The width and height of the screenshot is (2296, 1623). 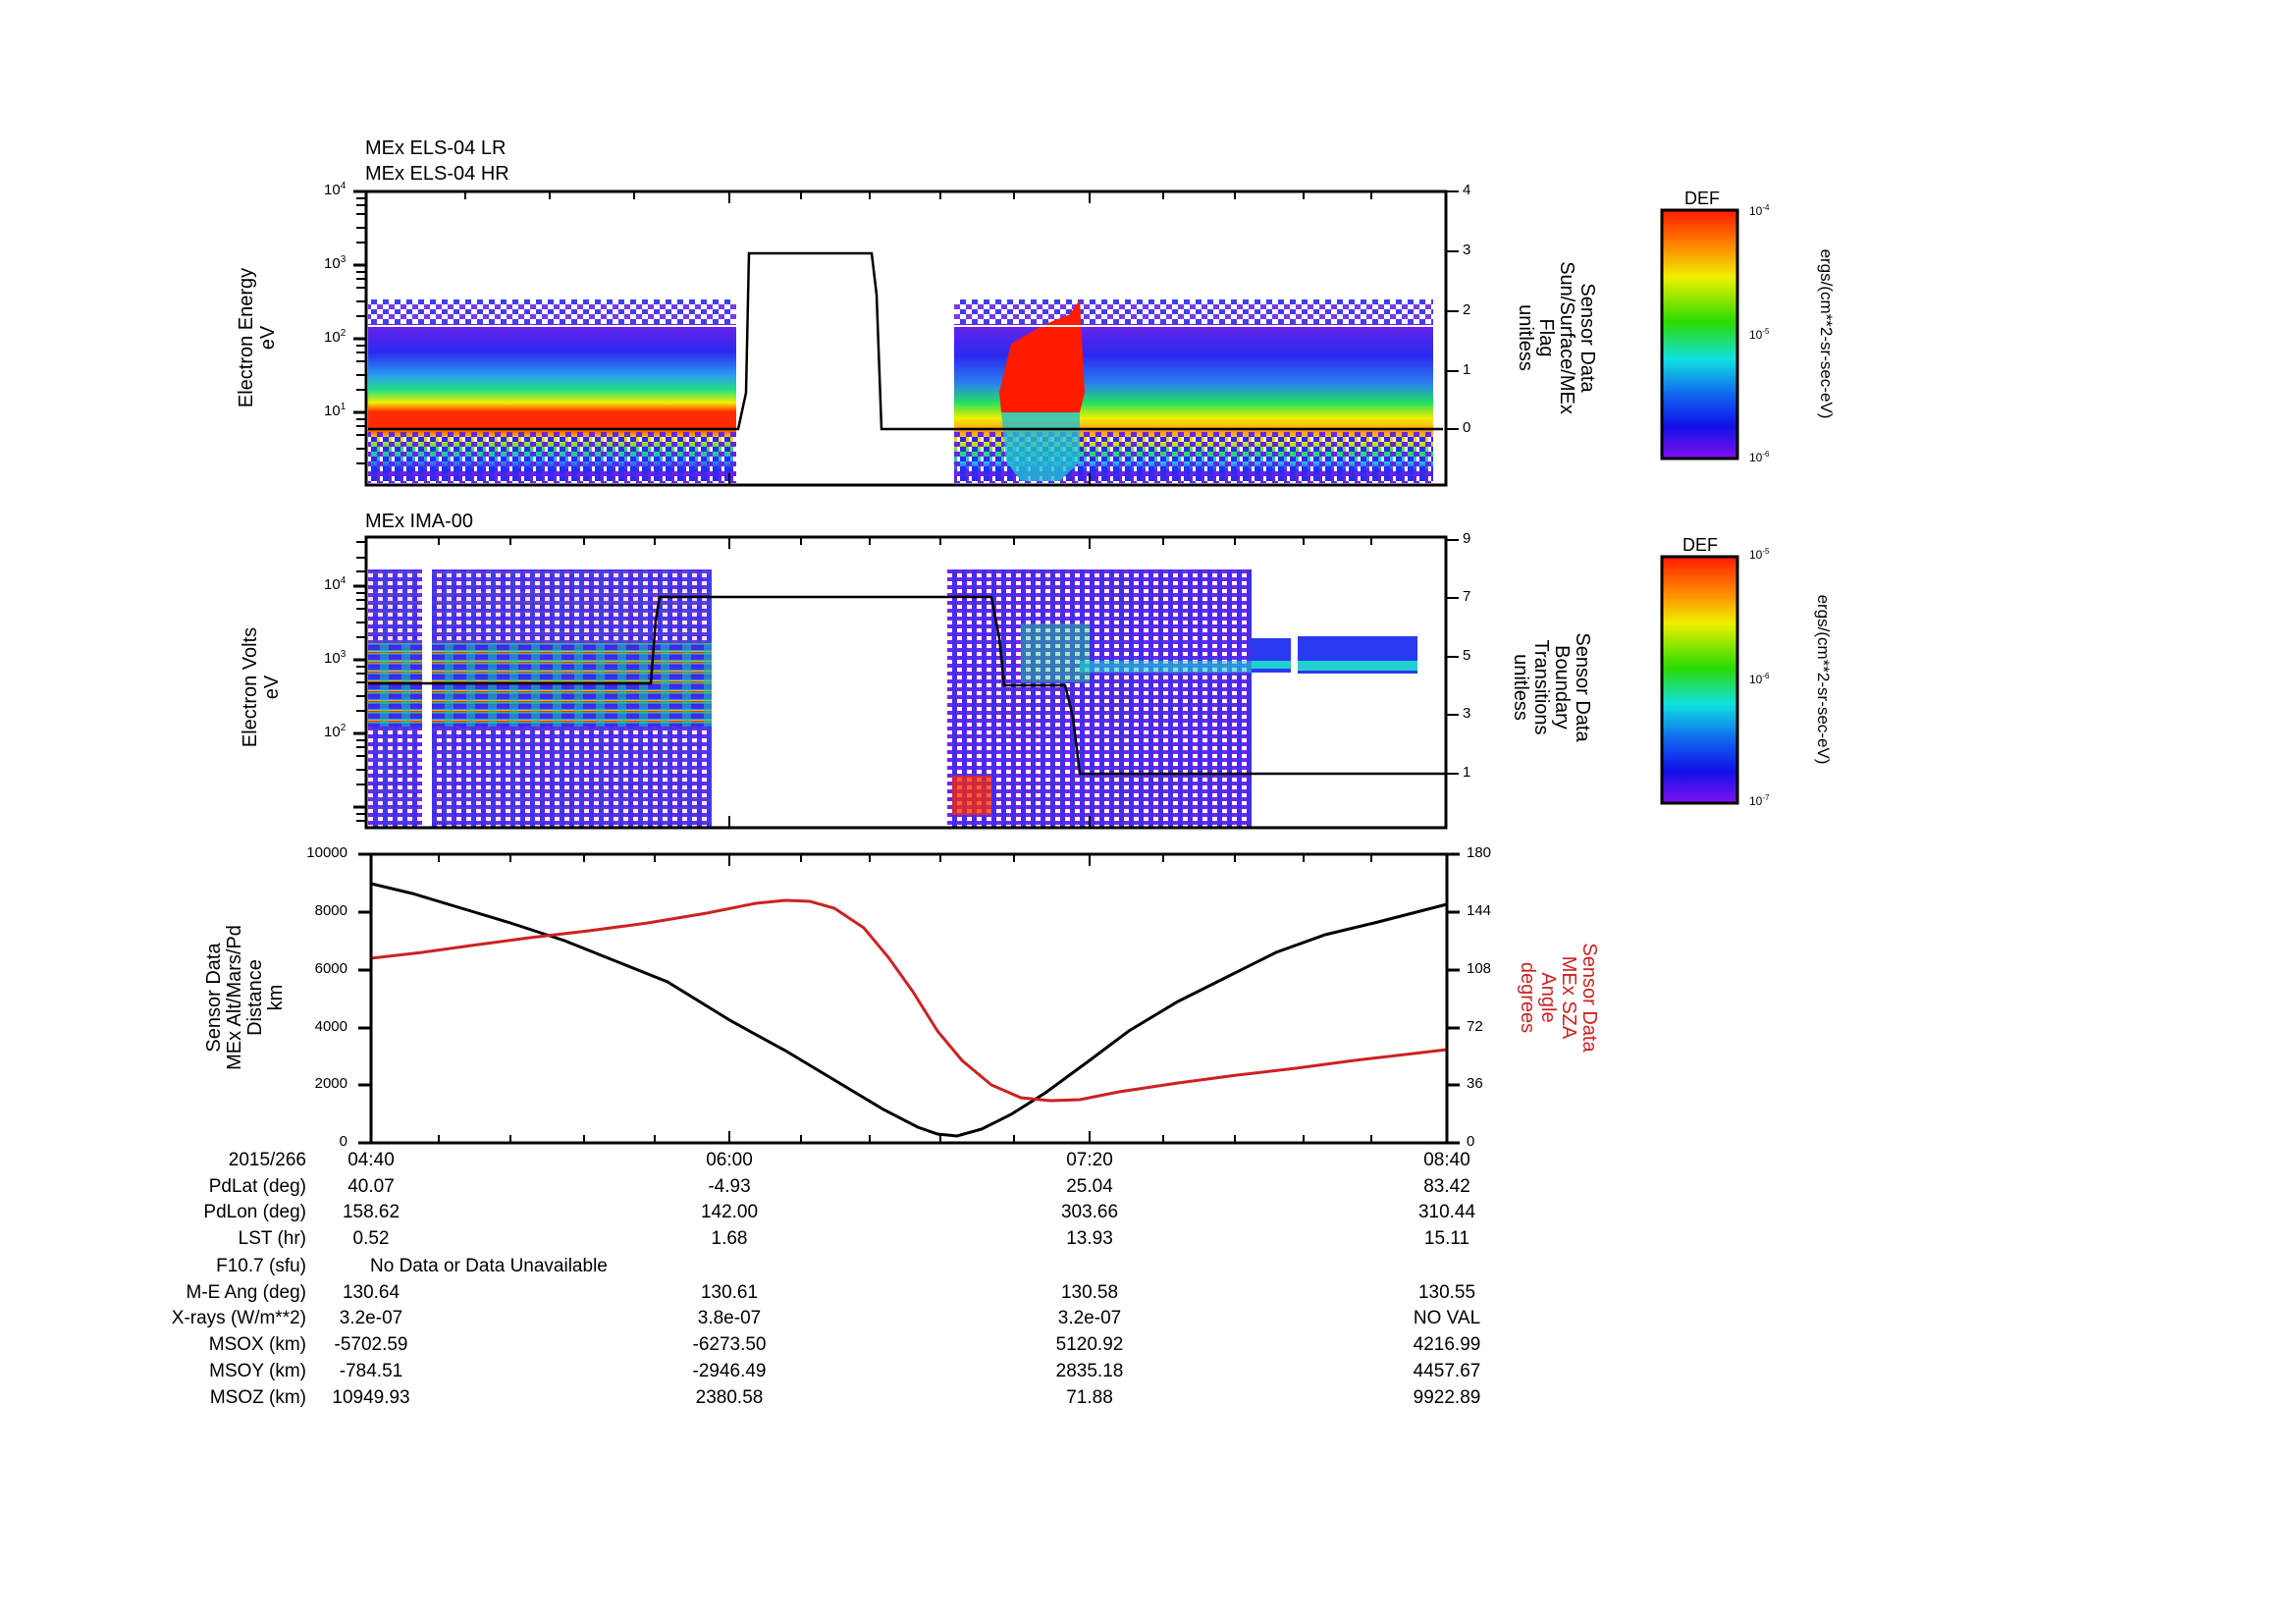 I want to click on msoy-value: -2946.49, so click(x=730, y=1371).